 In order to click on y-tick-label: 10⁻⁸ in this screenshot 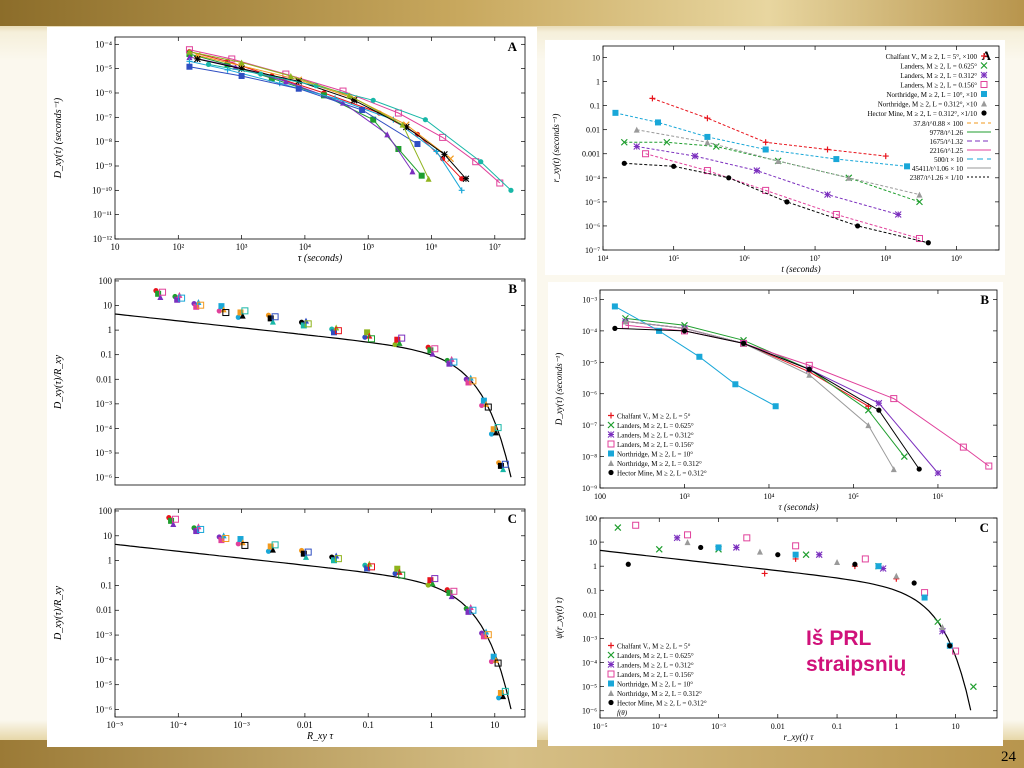, I will do `click(103, 142)`.